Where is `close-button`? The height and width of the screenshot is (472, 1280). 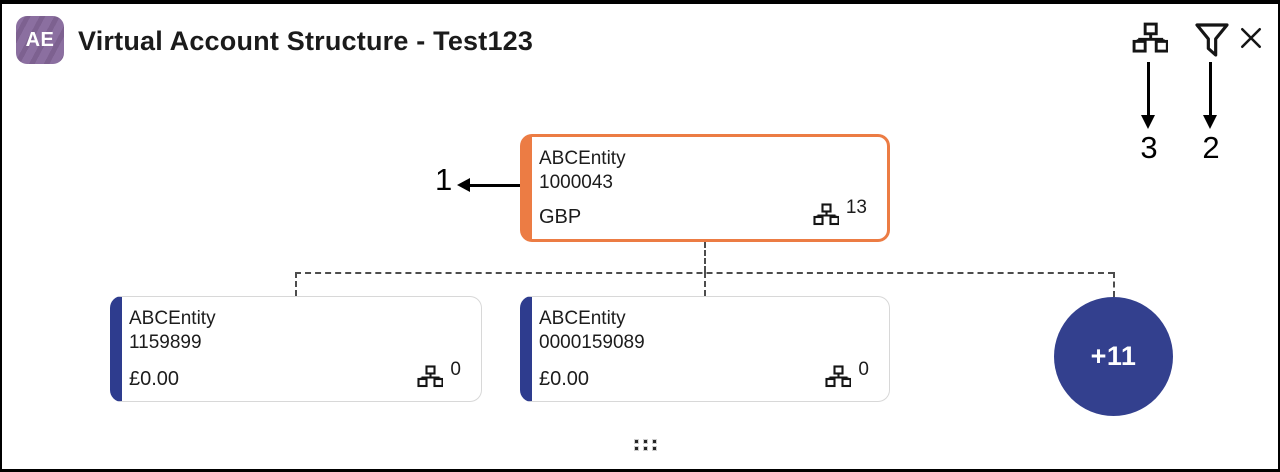 close-button is located at coordinates (1251, 38).